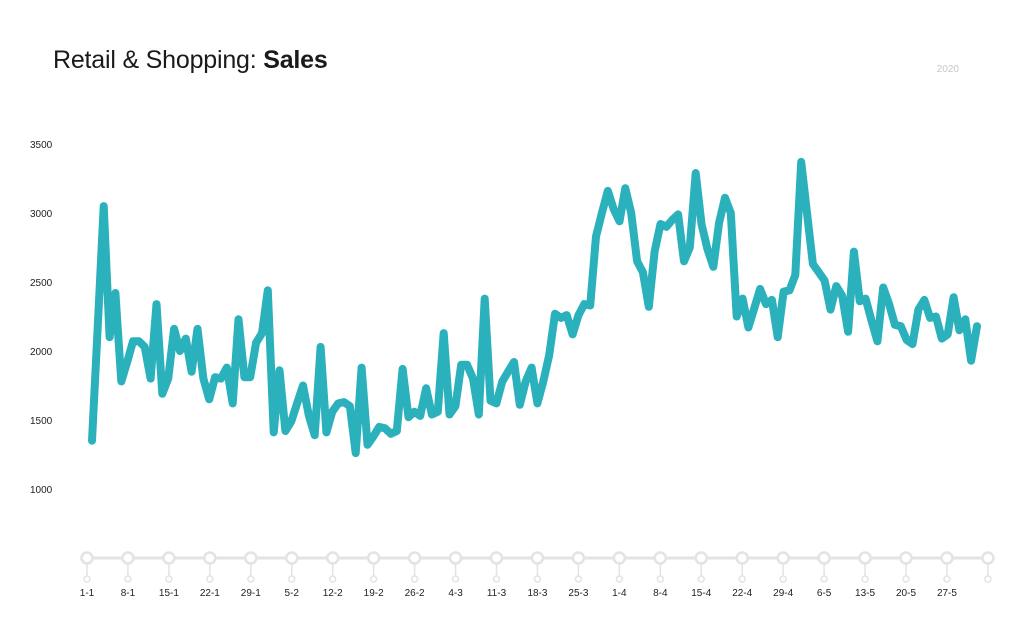 The height and width of the screenshot is (620, 1025). Describe the element at coordinates (292, 593) in the screenshot. I see `x-tick-label: 5-2` at that location.